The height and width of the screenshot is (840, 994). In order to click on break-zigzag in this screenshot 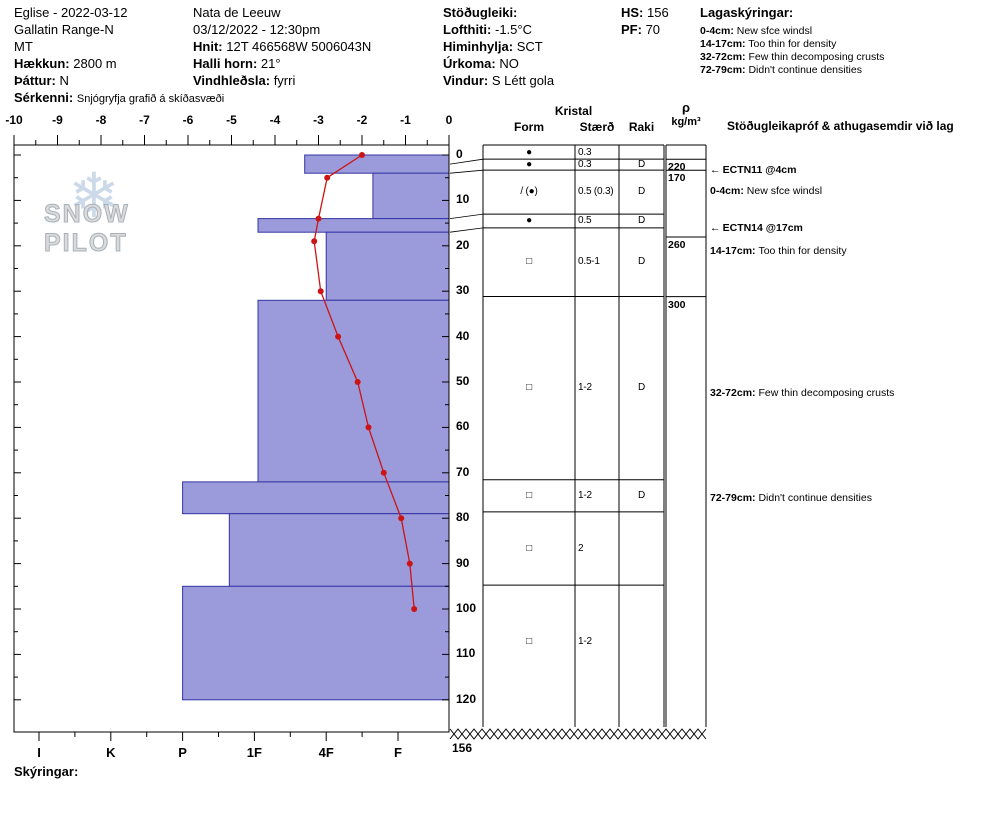, I will do `click(578, 734)`.